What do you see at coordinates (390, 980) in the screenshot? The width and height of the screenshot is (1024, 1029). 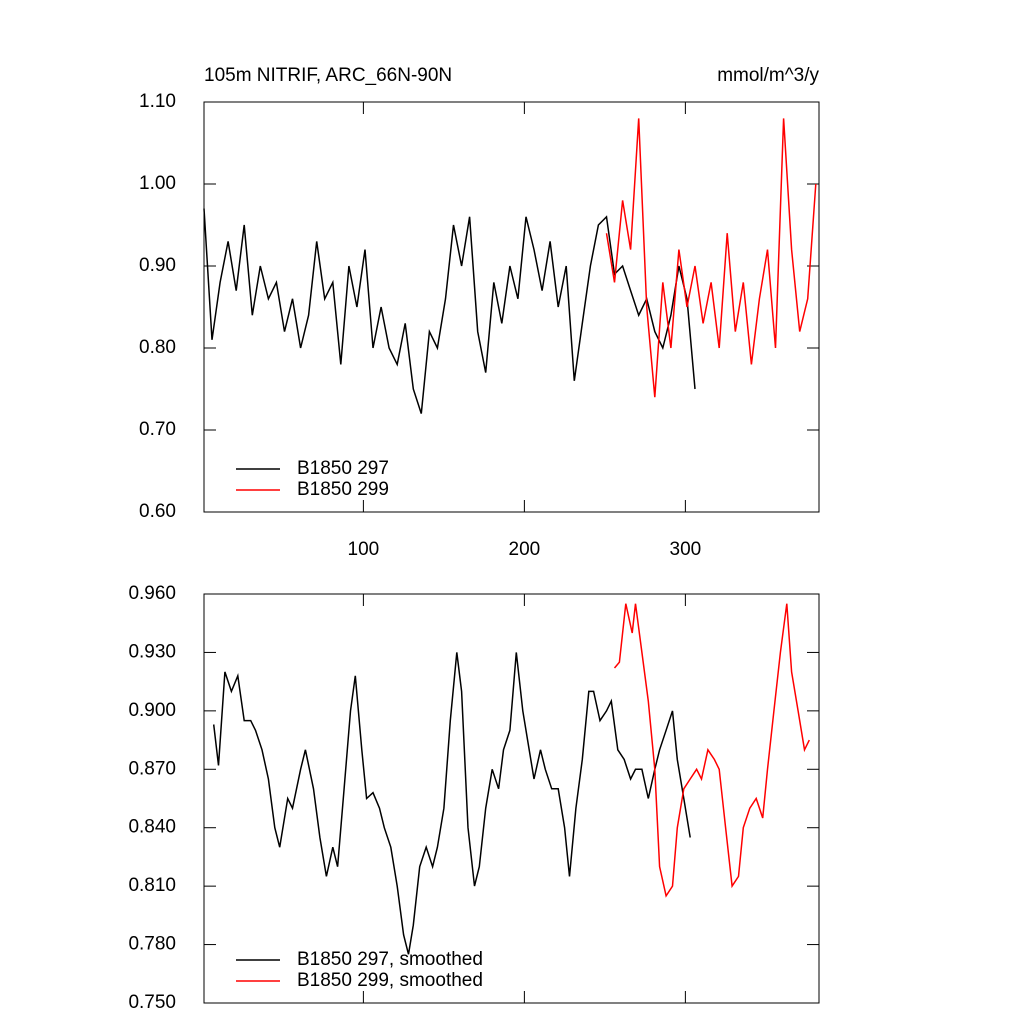 I see `legend-label: B1850 299, smoothed` at bounding box center [390, 980].